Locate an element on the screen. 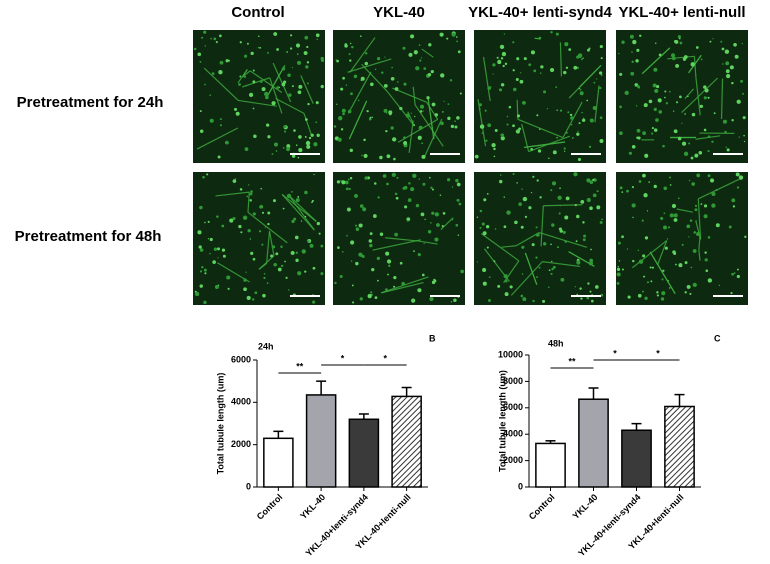  chart-title: 48h is located at coordinates (556, 343).